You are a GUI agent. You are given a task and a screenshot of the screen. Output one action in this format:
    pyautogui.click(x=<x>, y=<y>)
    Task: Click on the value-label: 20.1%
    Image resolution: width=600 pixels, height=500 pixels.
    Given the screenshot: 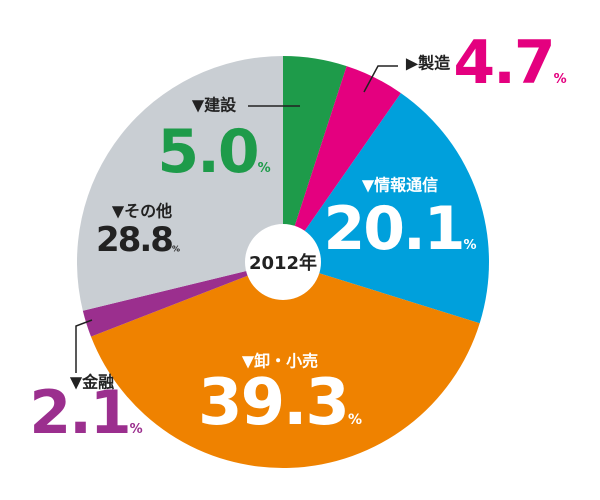 What is the action you would take?
    pyautogui.click(x=399, y=229)
    